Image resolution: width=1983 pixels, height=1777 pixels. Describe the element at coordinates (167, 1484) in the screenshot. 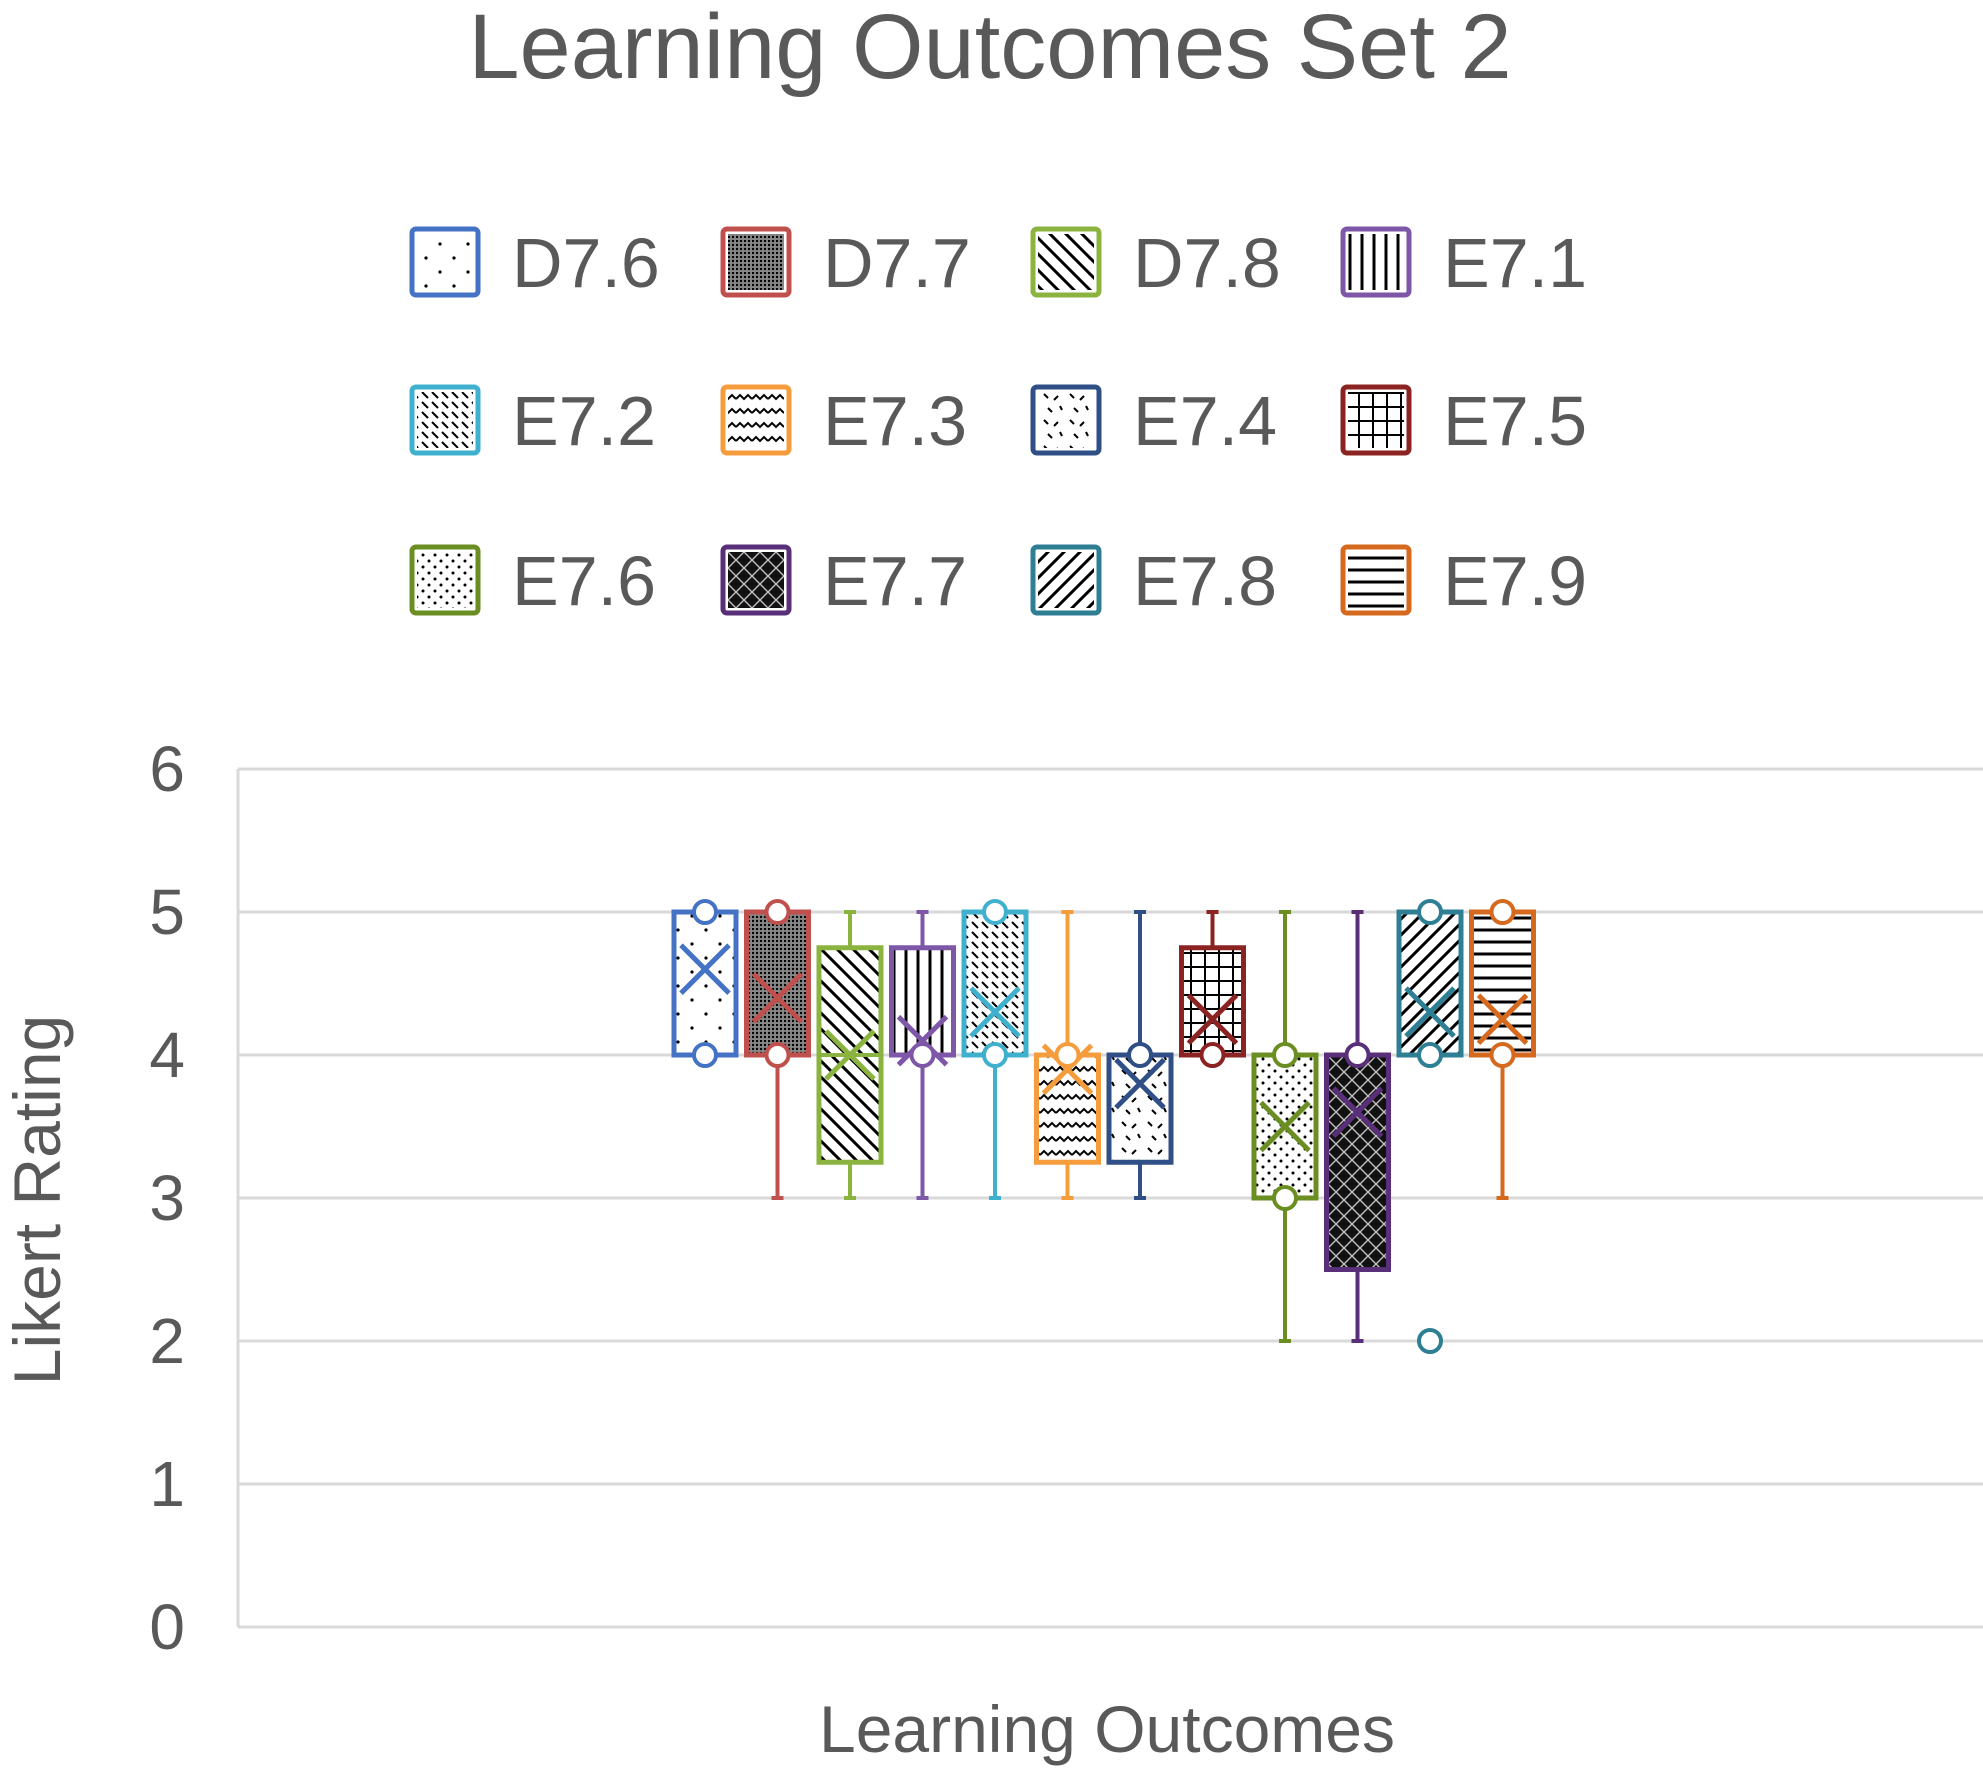

I see `y-tick-label: 1` at that location.